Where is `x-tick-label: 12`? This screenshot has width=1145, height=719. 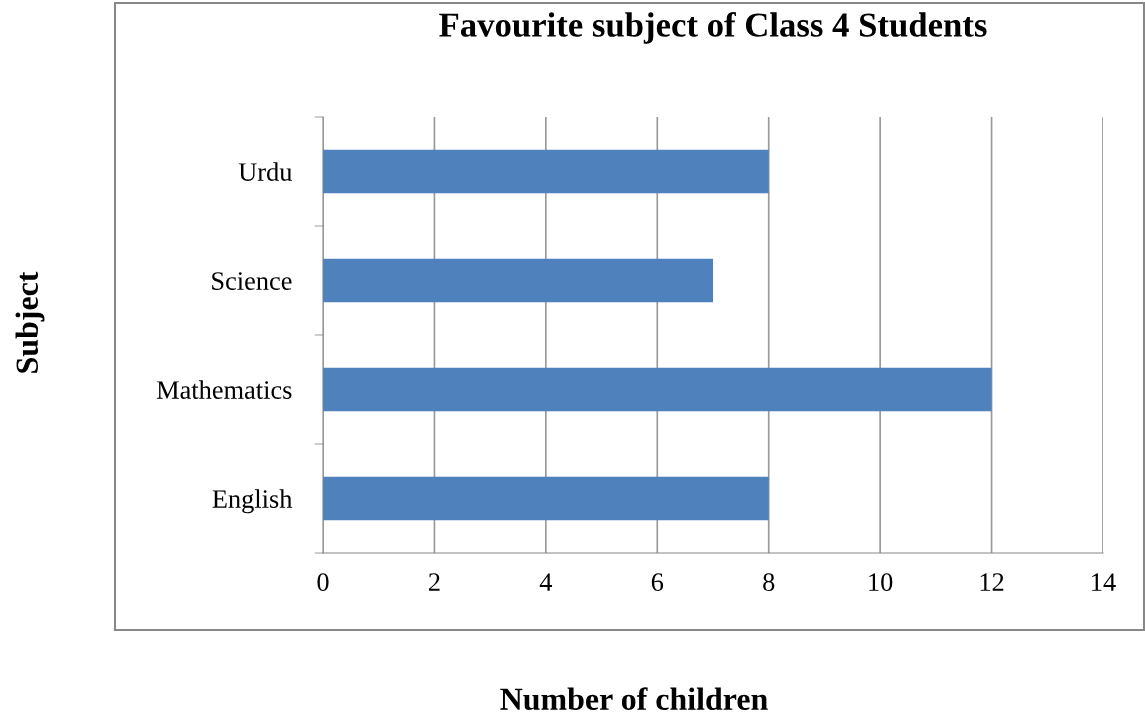
x-tick-label: 12 is located at coordinates (992, 582).